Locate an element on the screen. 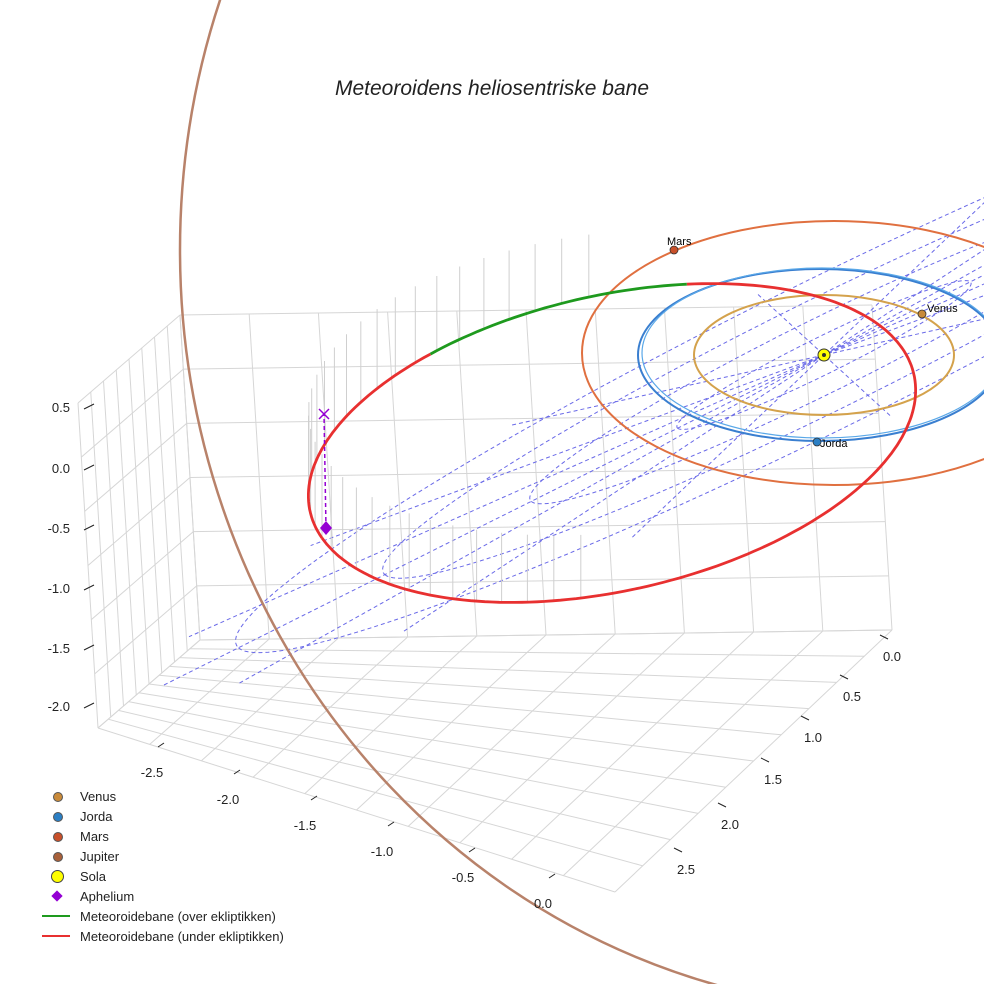 This screenshot has width=984, height=984. legend-item: Meteoroidebane (over ekliptikken) is located at coordinates (162, 916).